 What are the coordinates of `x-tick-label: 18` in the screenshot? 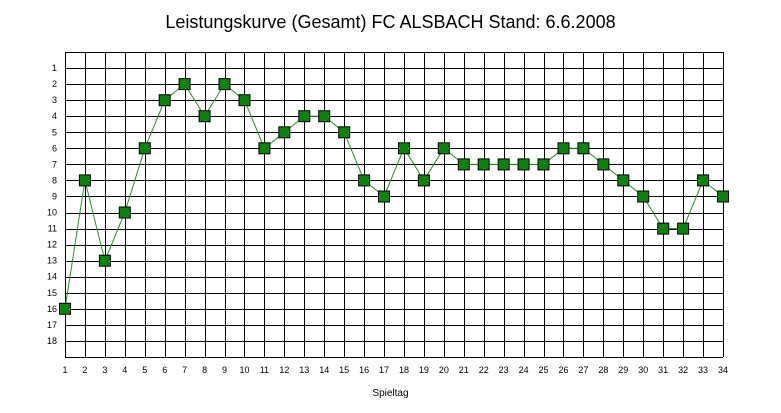 It's located at (404, 370).